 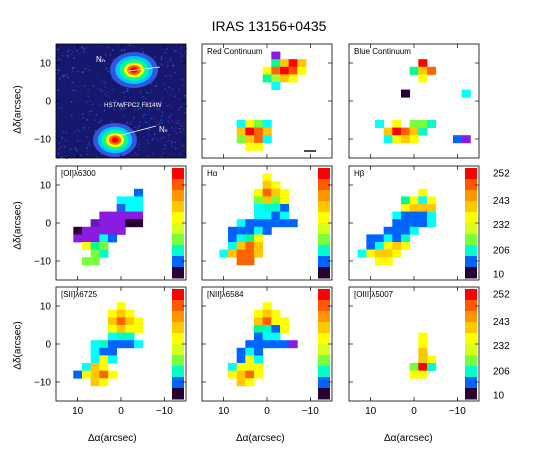 What do you see at coordinates (48, 224) in the screenshot?
I see `y-tick-label: 0` at bounding box center [48, 224].